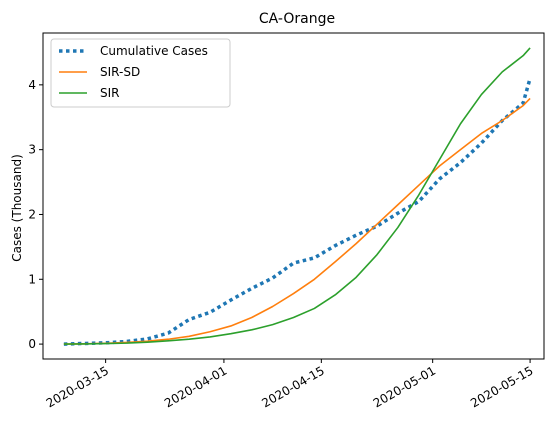 This screenshot has height=430, width=554. Describe the element at coordinates (32, 85) in the screenshot. I see `y-tick-label: 4` at that location.